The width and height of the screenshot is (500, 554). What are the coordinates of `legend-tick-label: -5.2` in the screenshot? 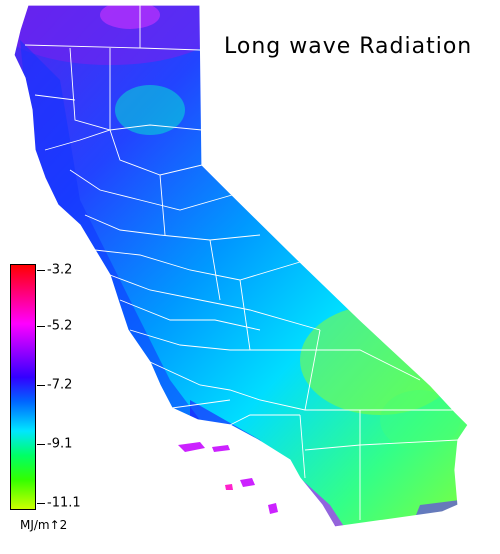 It's located at (60, 326).